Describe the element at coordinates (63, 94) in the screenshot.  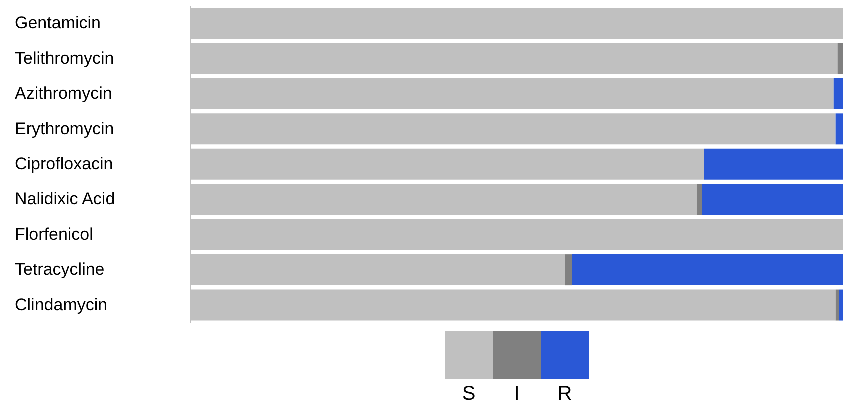
I see `y-tick-label: Azithromycin` at that location.